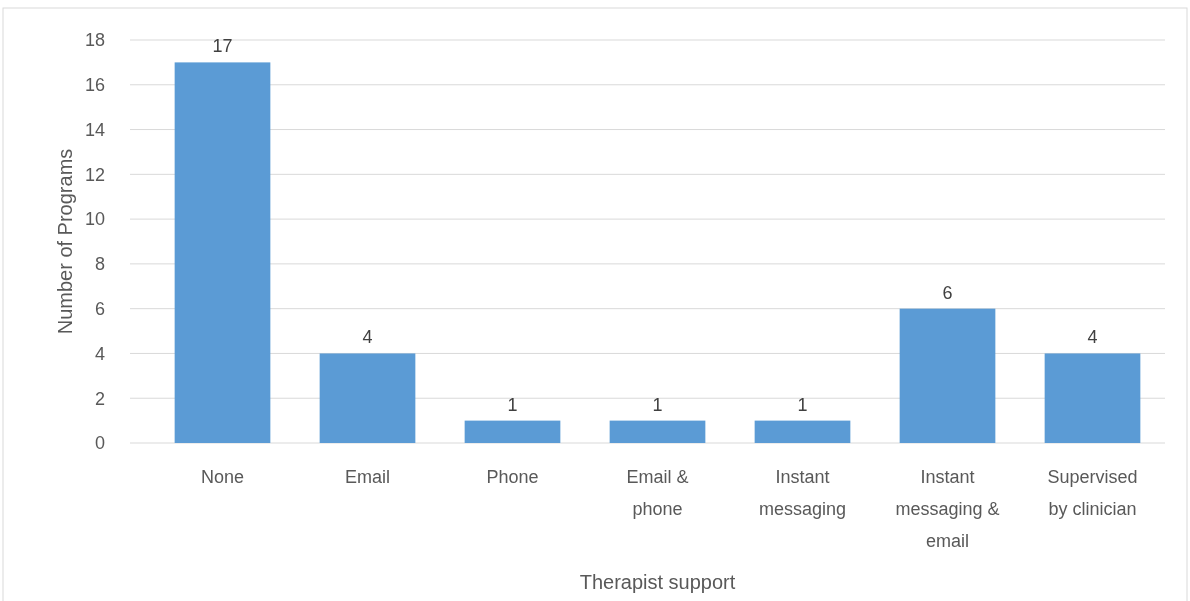 The image size is (1190, 601). I want to click on y-tick-label: 8, so click(99, 264).